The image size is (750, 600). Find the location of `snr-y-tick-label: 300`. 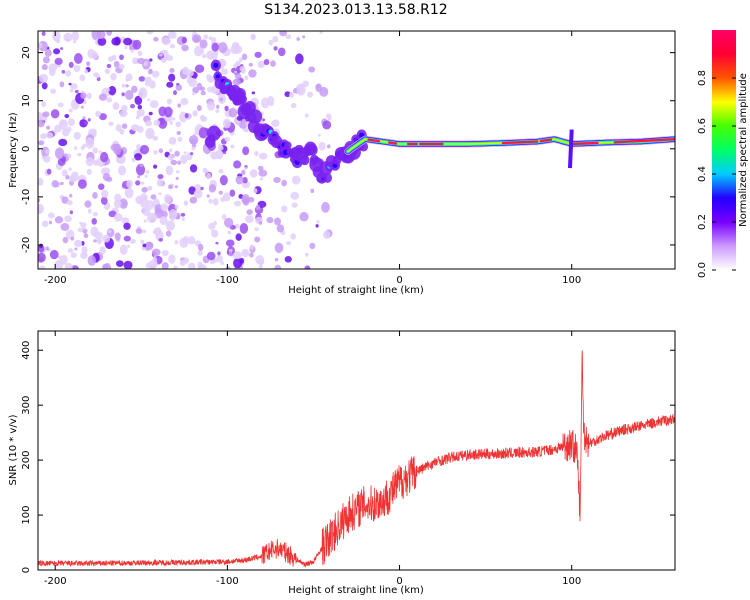

snr-y-tick-label: 300 is located at coordinates (26, 405).